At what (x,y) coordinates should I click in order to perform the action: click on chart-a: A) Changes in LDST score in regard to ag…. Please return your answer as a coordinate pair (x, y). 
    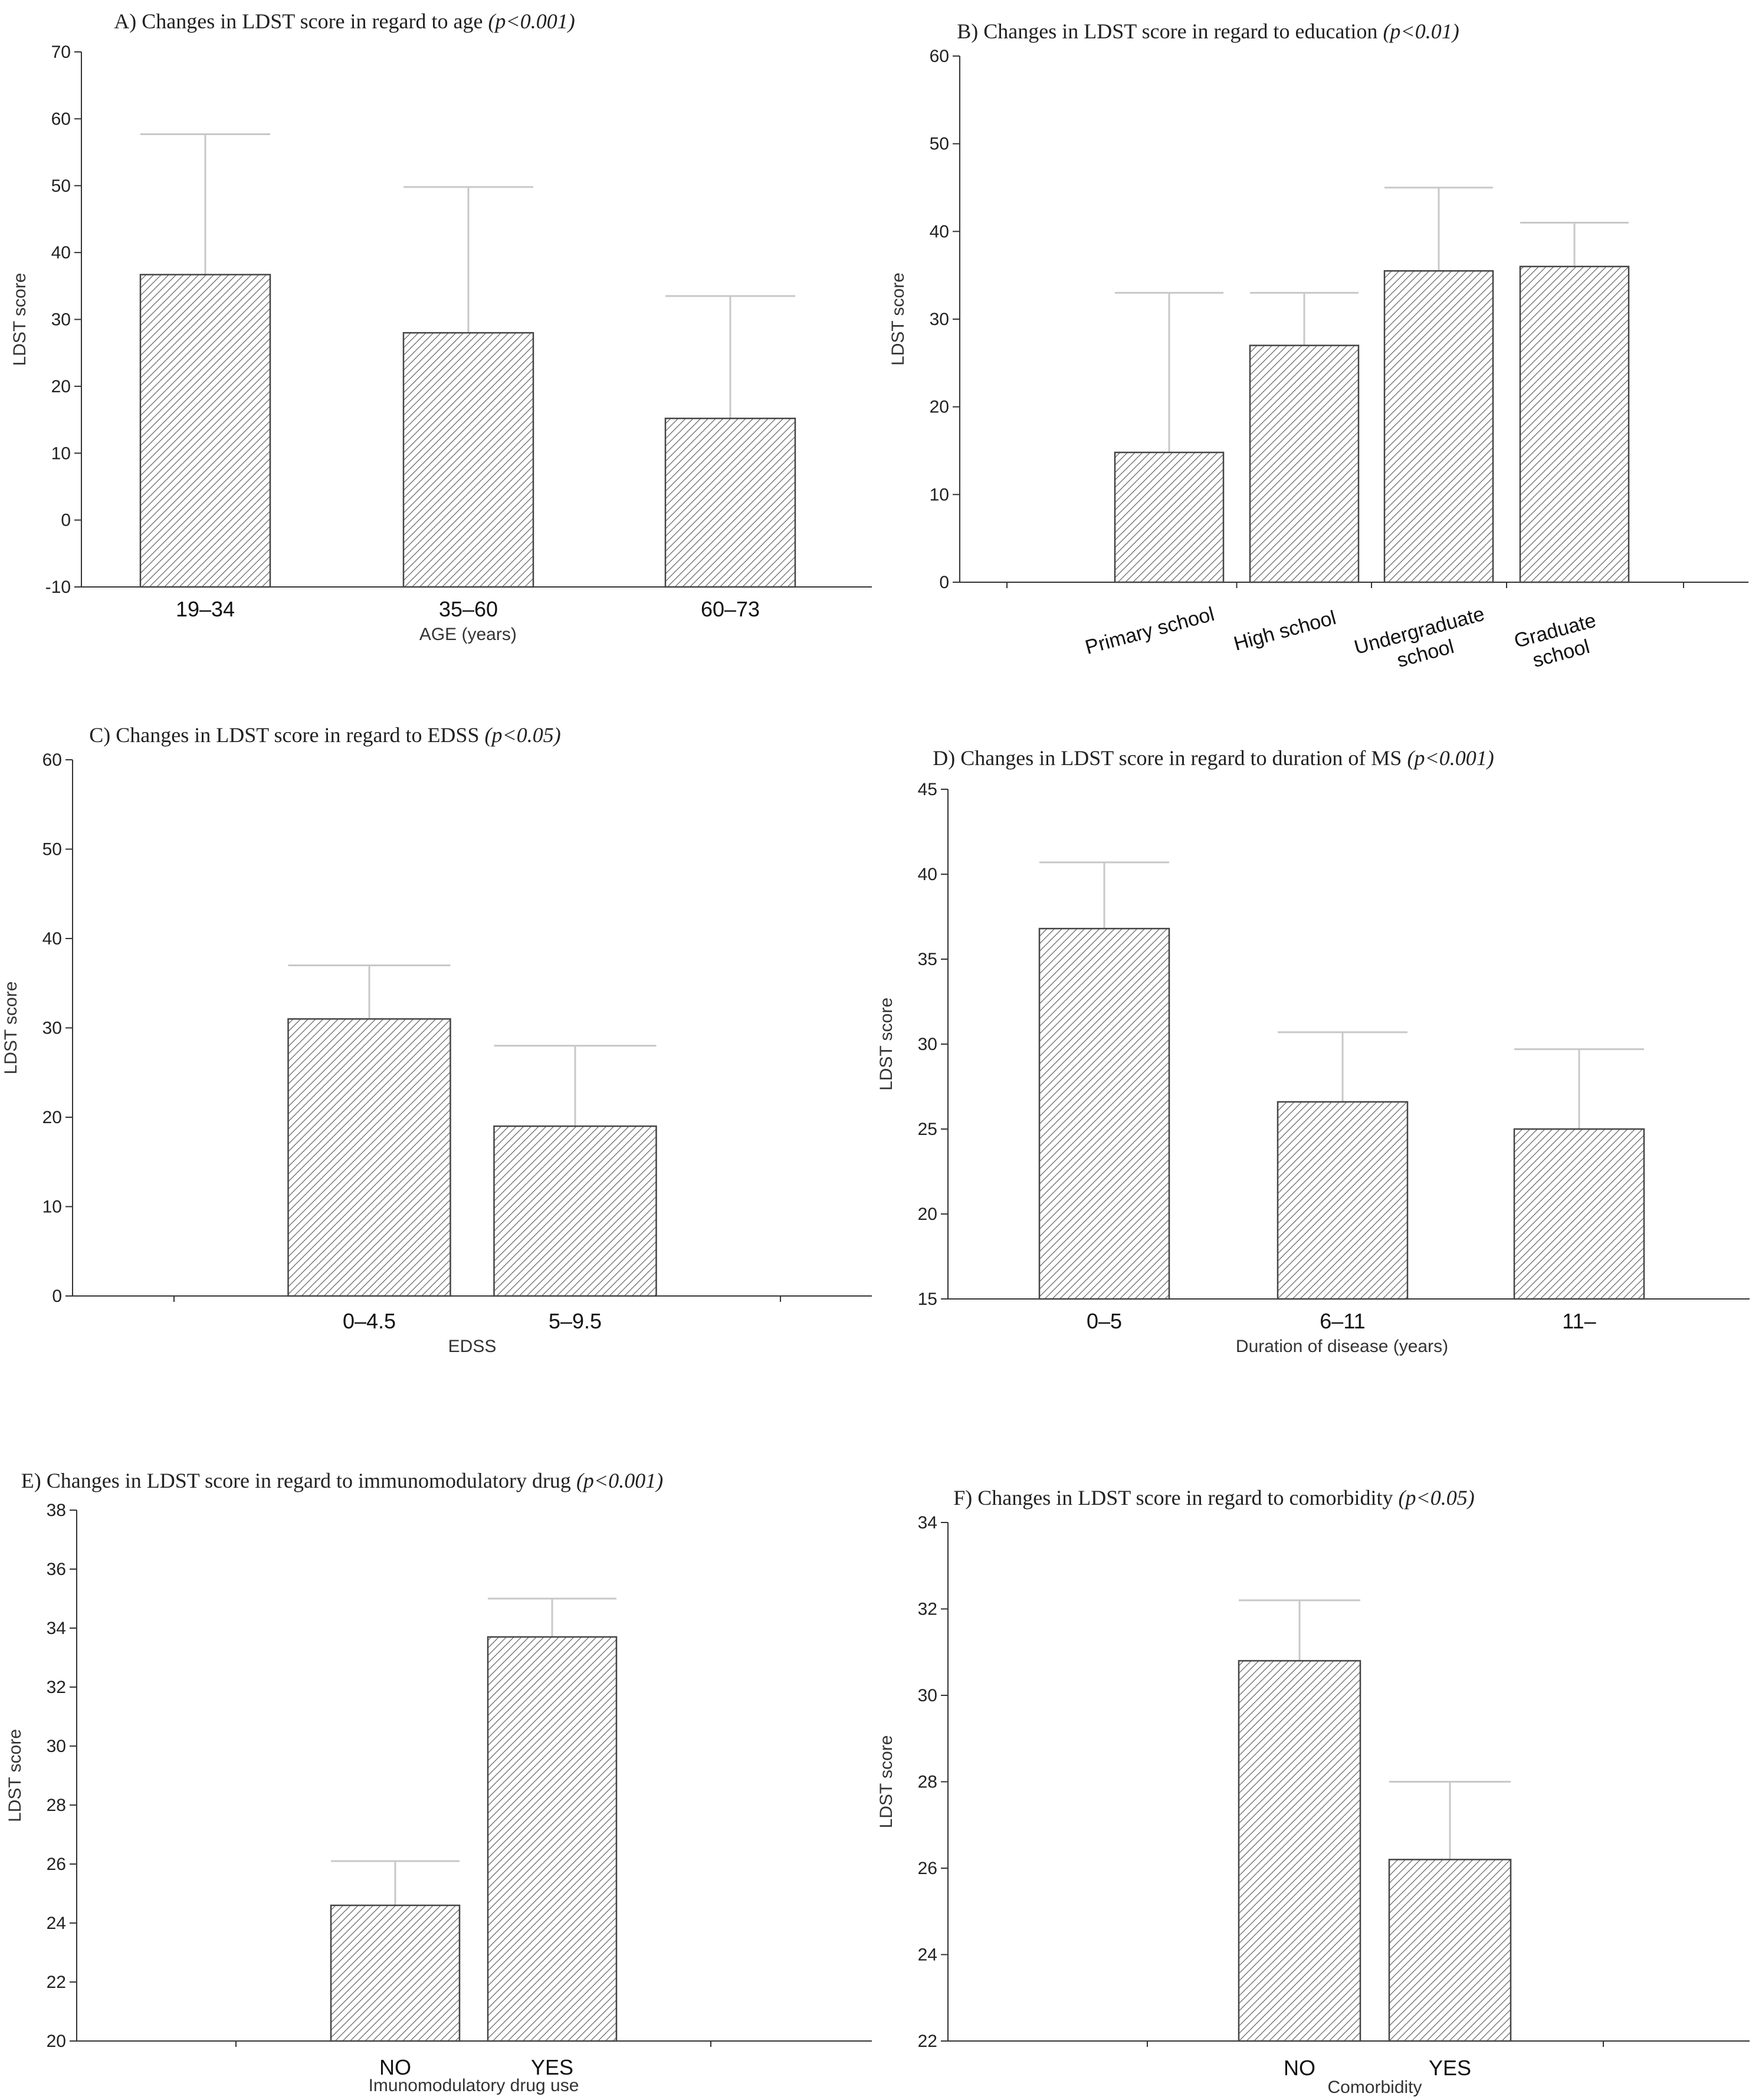
    Looking at the image, I should click on (441, 326).